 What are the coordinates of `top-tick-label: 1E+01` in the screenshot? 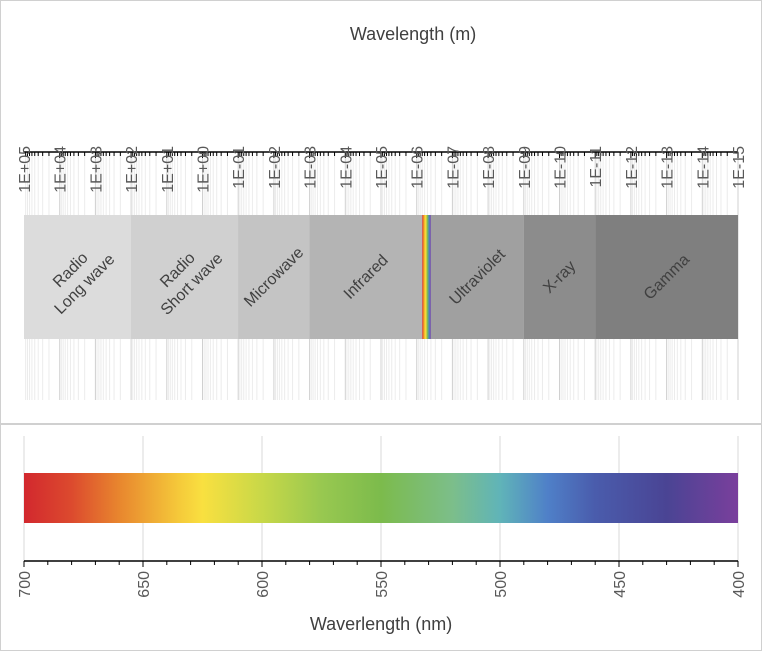 It's located at (168, 169).